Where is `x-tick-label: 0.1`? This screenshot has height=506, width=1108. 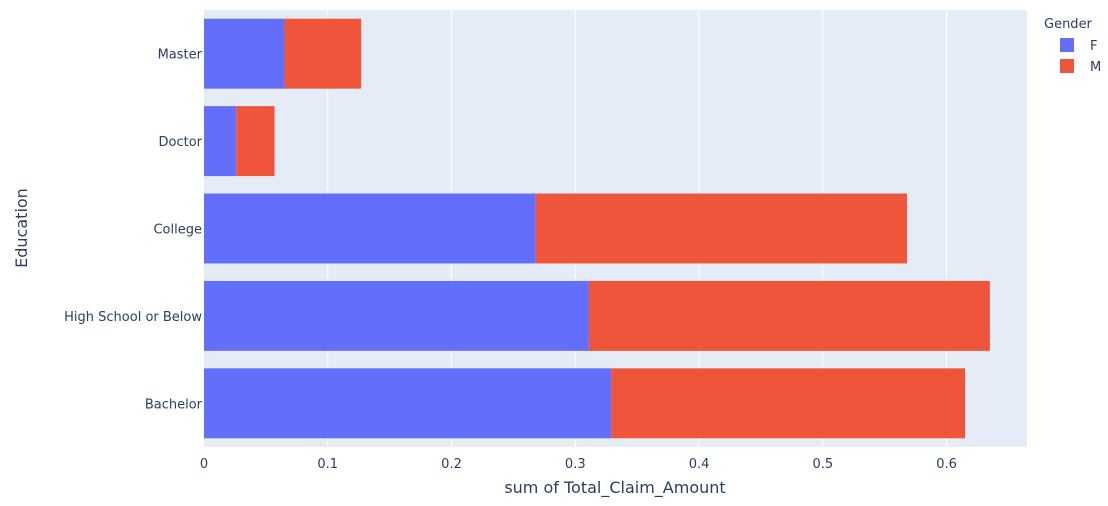
x-tick-label: 0.1 is located at coordinates (327, 464).